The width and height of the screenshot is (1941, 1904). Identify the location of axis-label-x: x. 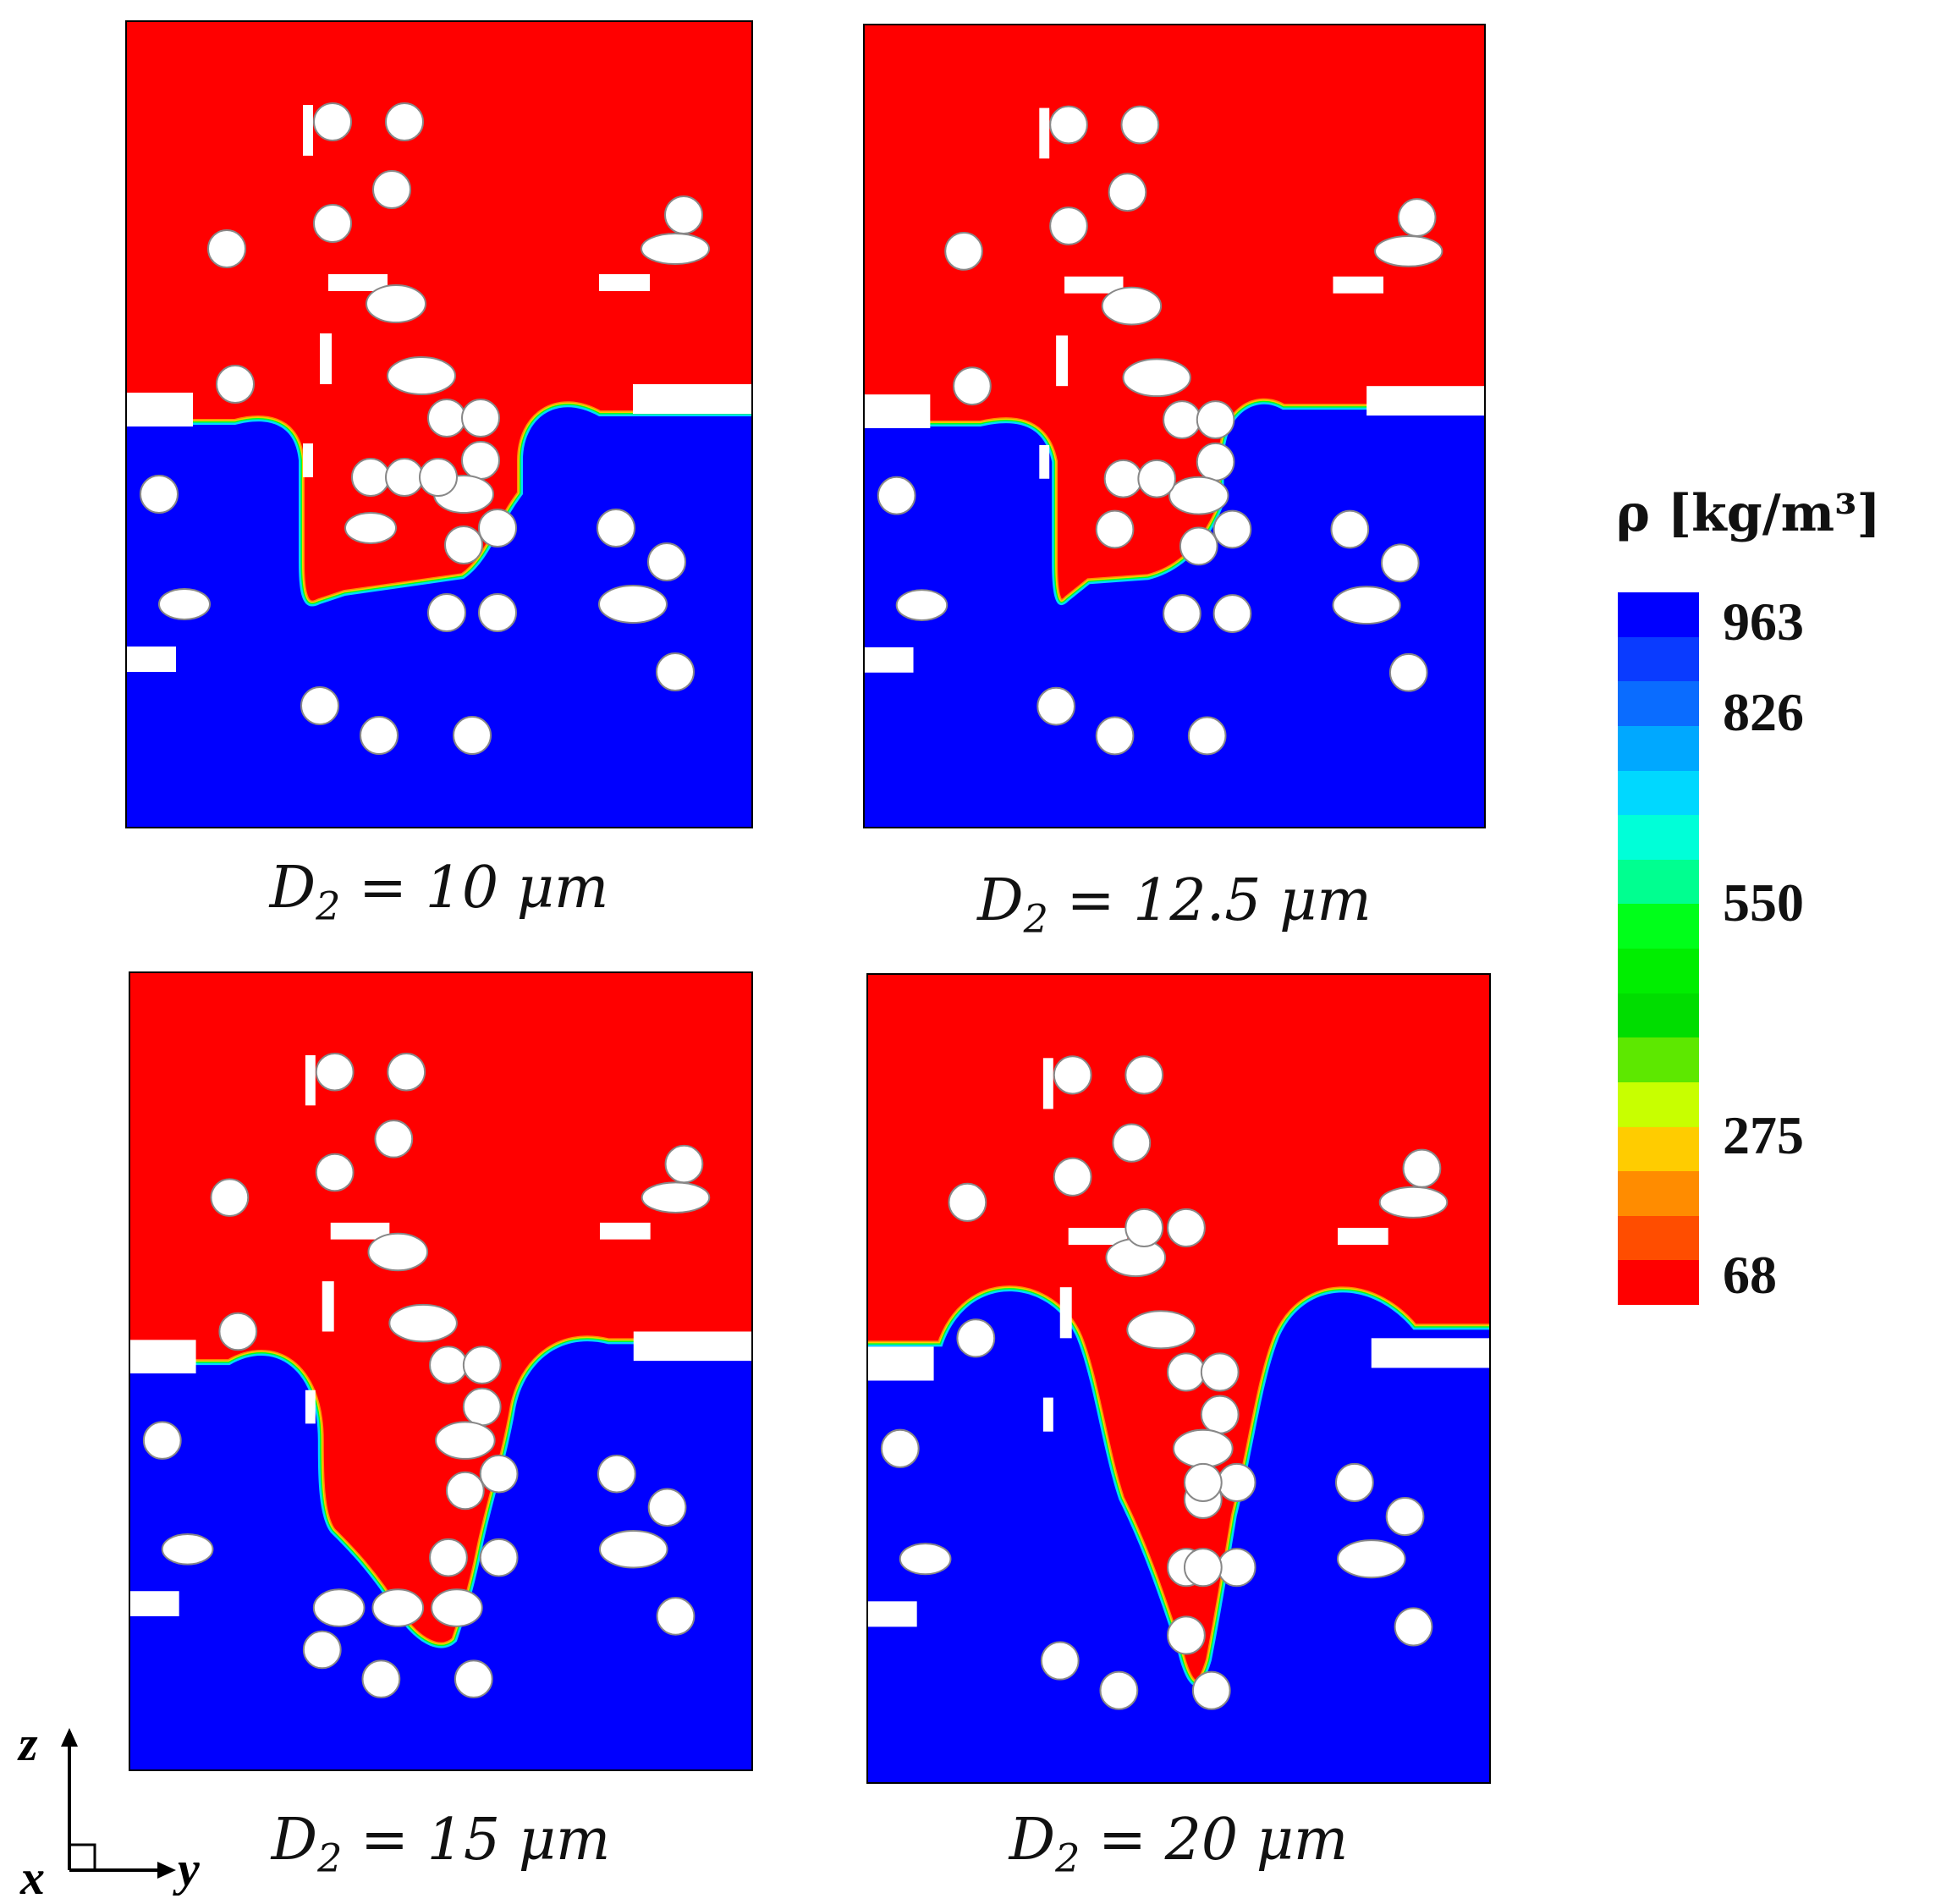
(32, 1873).